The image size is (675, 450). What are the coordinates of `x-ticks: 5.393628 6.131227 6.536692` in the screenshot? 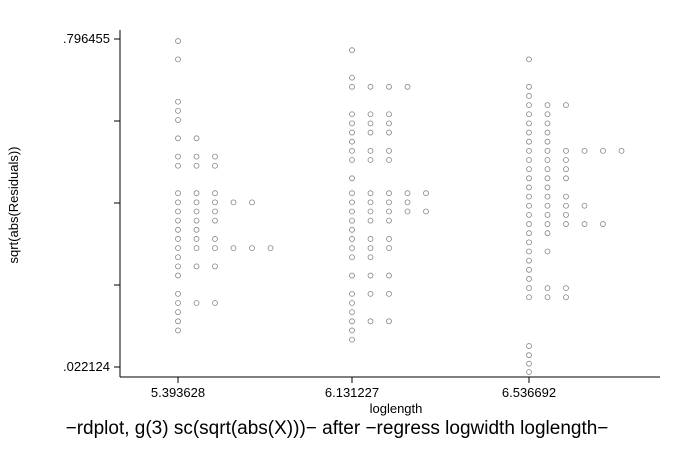 It's located at (353, 388).